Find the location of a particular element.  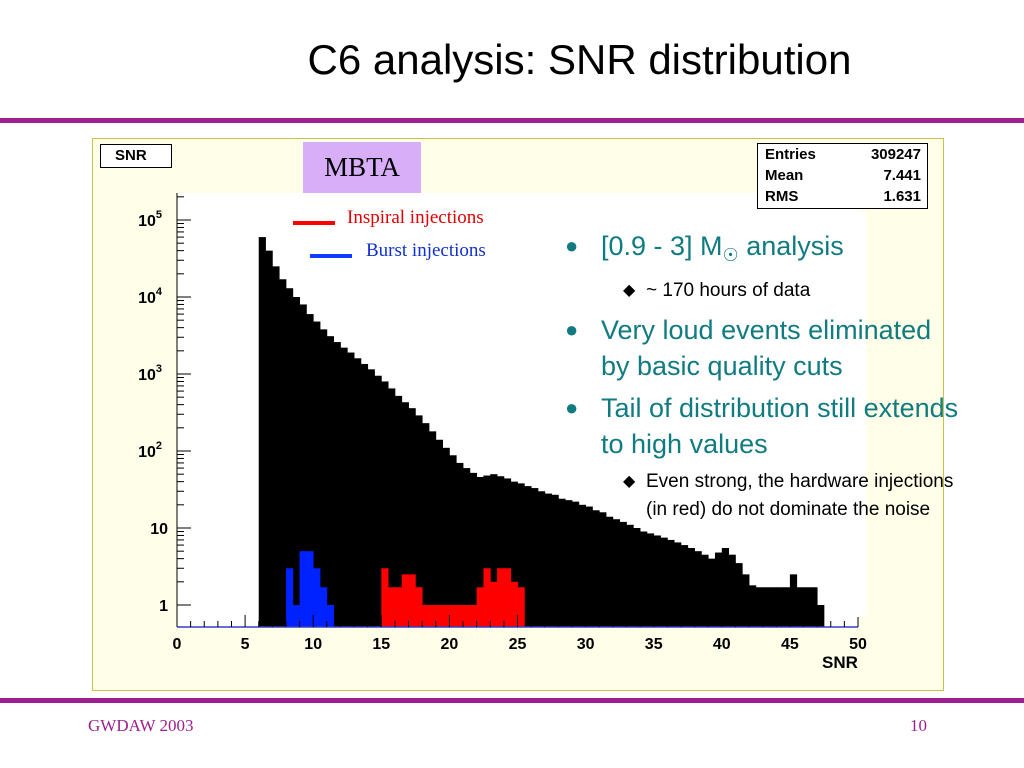

y-tick-label: 10³ is located at coordinates (150, 373).